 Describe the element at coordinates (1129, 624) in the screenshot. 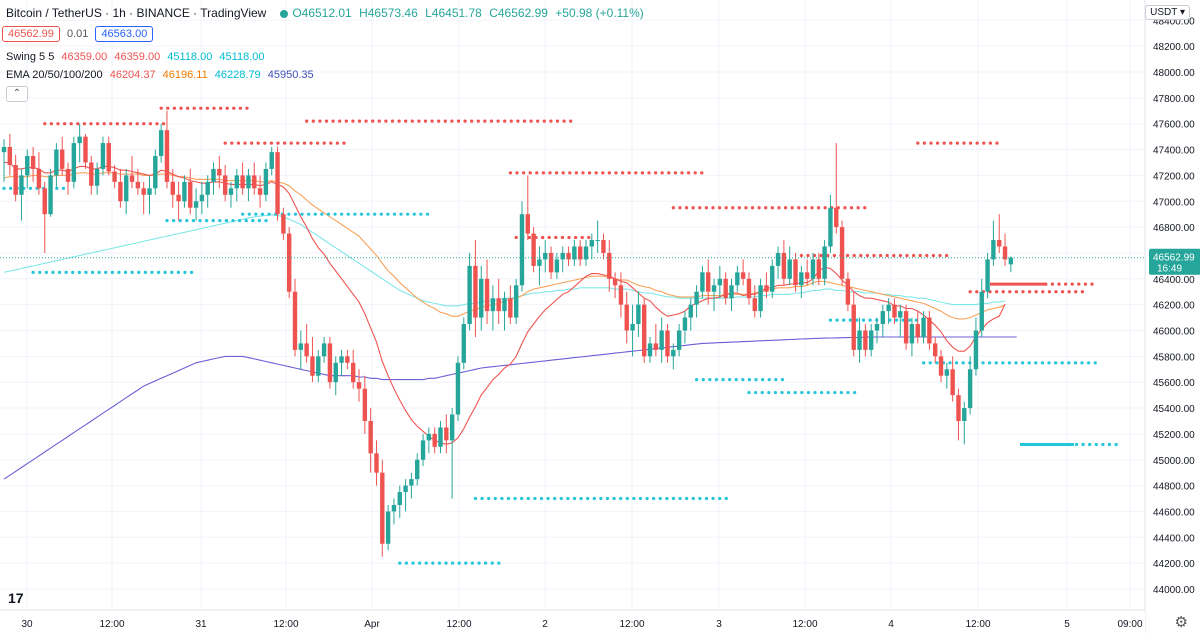

I see `time-tick-label: 09:00` at that location.